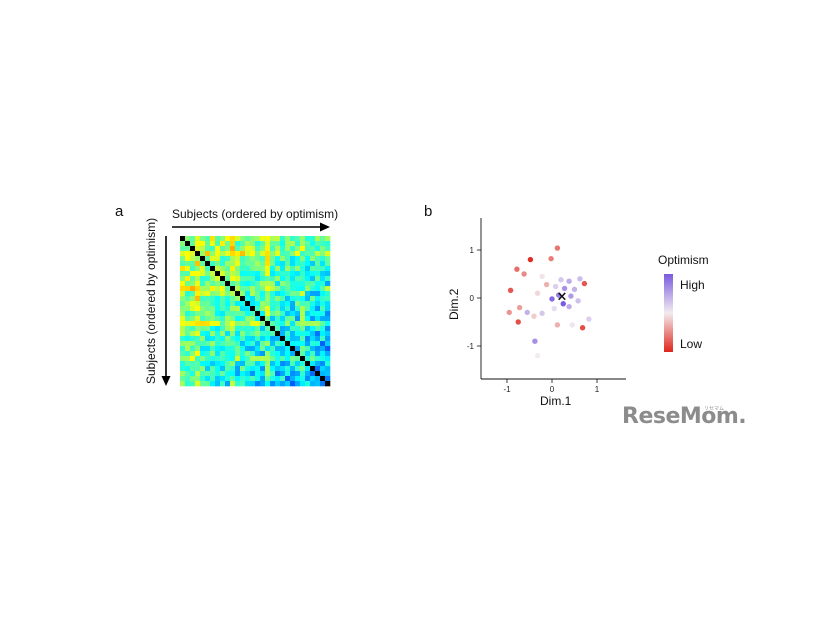 The width and height of the screenshot is (826, 620). I want to click on similarity-heatmap, so click(255, 311).